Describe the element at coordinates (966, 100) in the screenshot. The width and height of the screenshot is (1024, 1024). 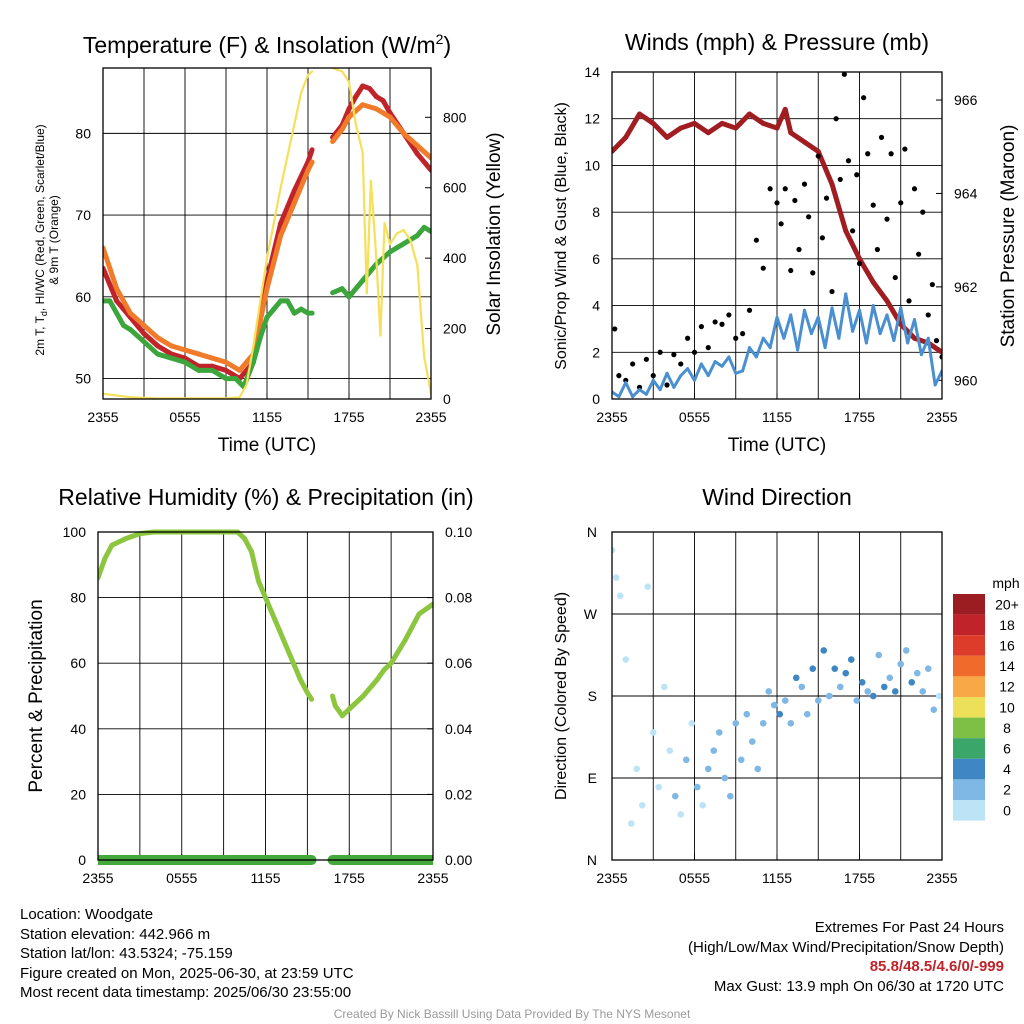
I see `y-right-tick-label: 966` at that location.